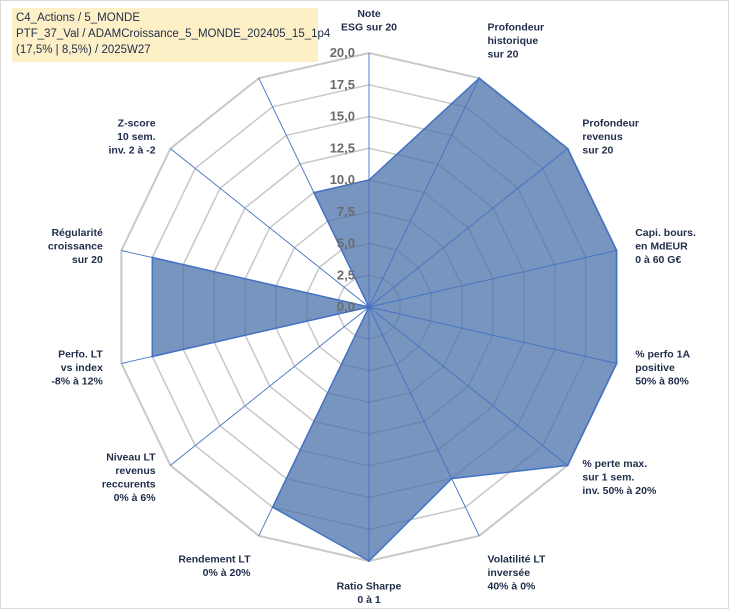 The image size is (729, 613). I want to click on axis-label-line: 0% à 20%, so click(227, 573).